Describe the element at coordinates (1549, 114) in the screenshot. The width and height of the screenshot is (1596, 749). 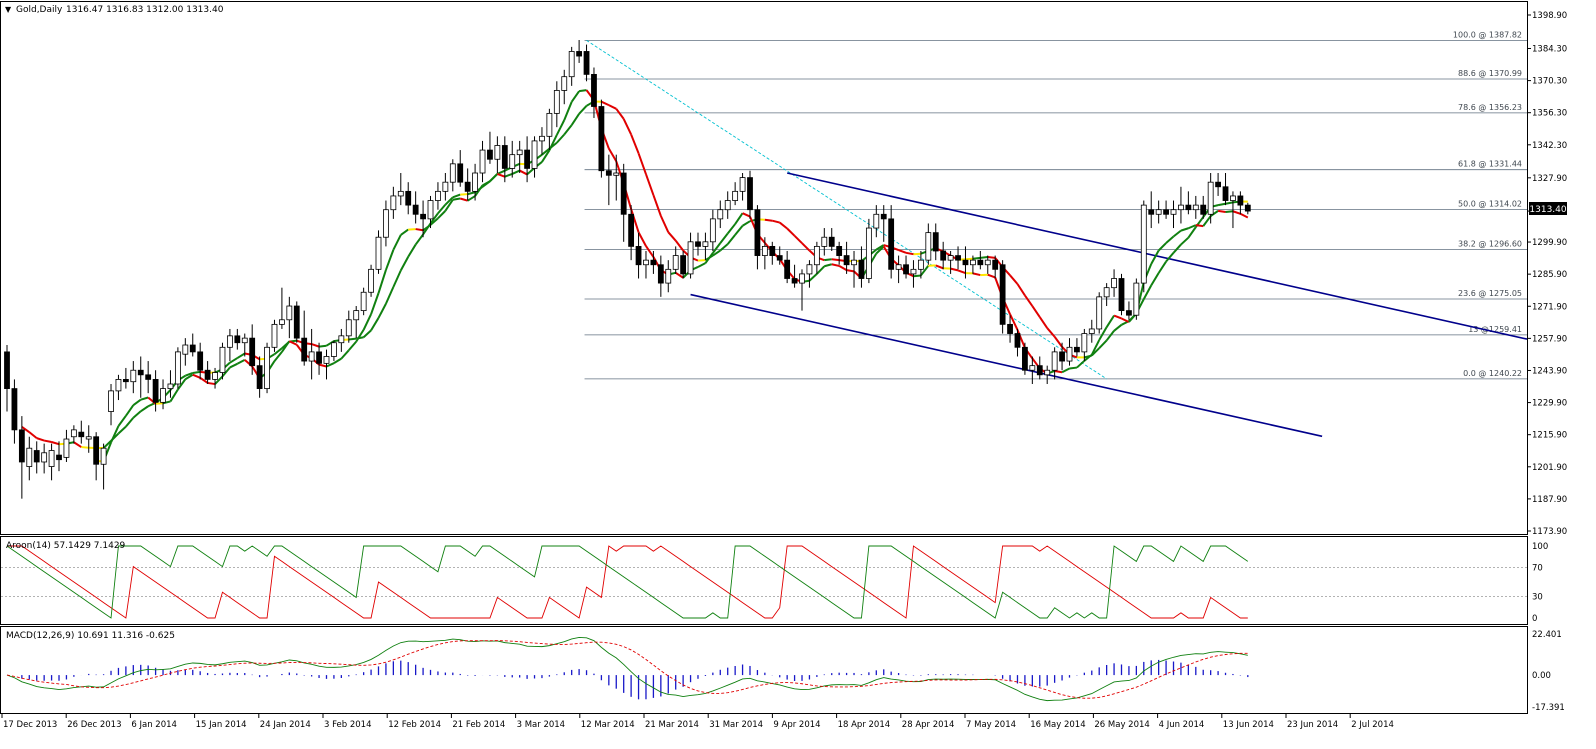
I see `price-axis-label: 1356.30` at that location.